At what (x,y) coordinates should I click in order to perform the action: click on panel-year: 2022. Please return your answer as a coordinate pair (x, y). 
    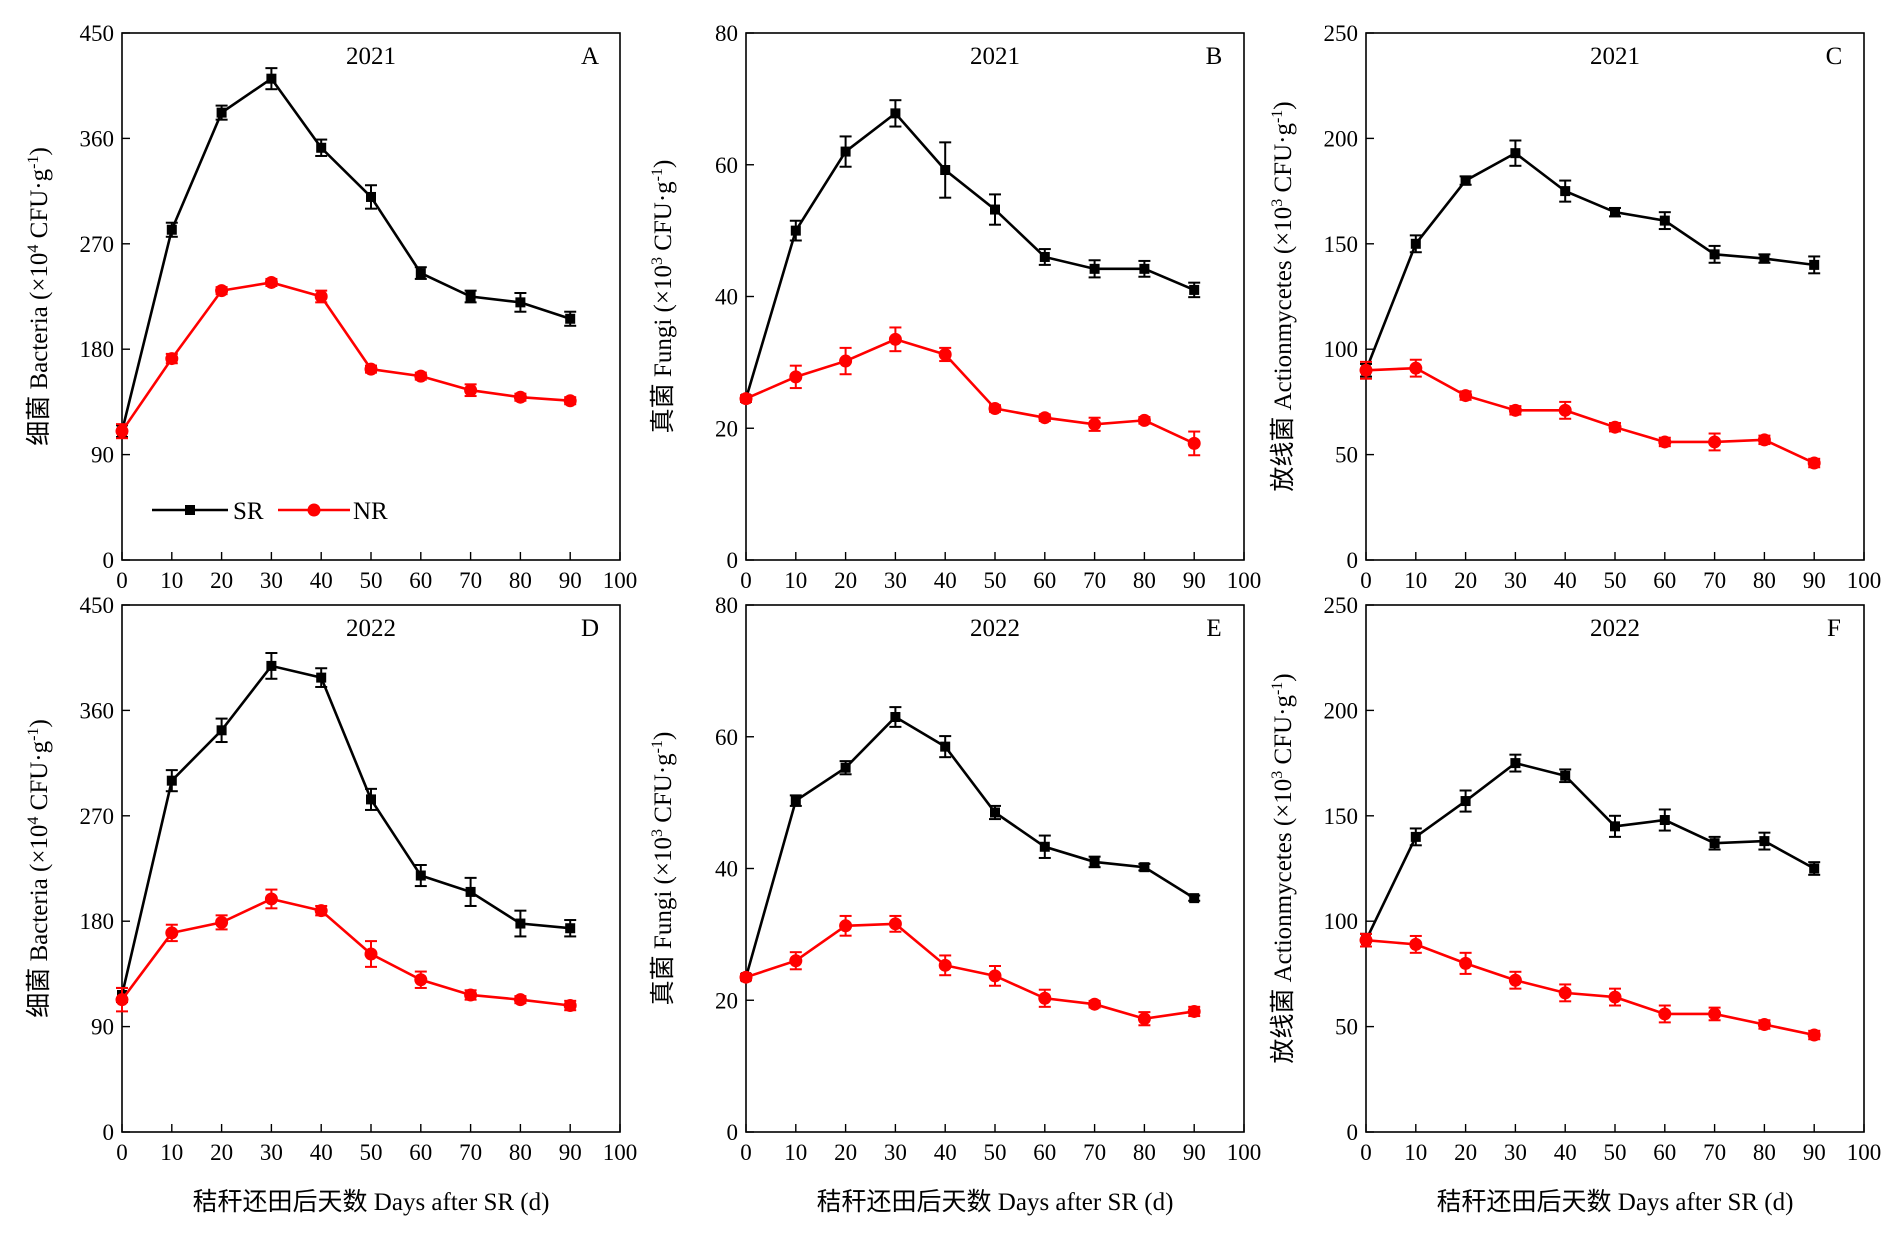
    Looking at the image, I should click on (1615, 628).